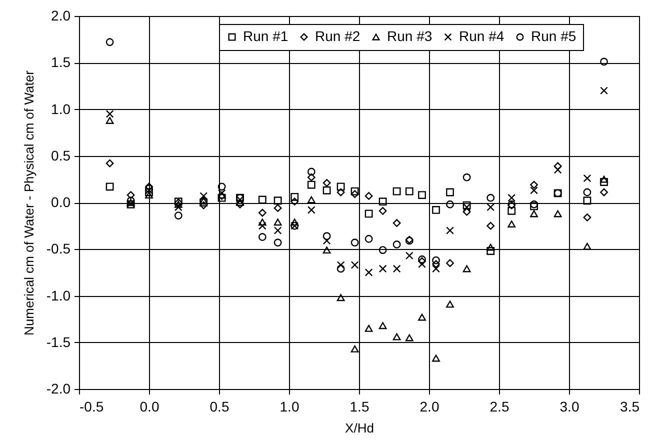 The width and height of the screenshot is (652, 444). Describe the element at coordinates (430, 406) in the screenshot. I see `x-tick-label: 2.0` at that location.